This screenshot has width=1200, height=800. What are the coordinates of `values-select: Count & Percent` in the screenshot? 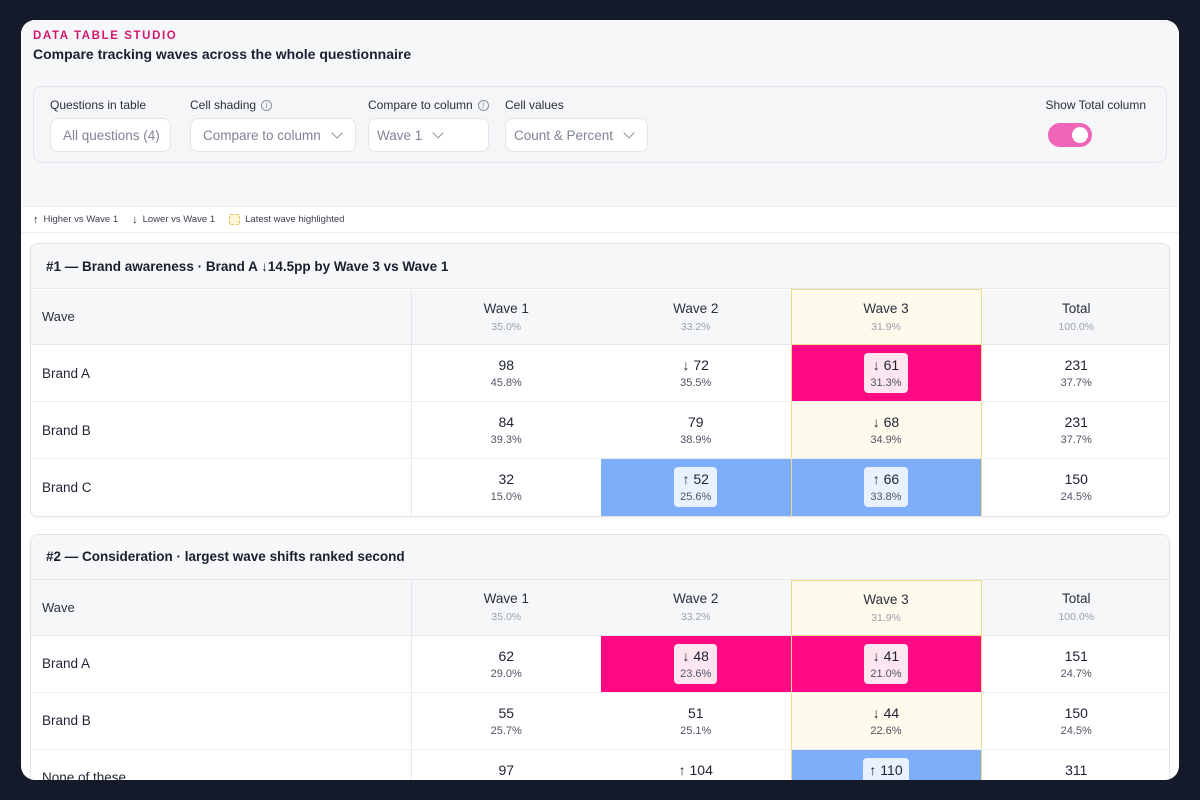 It's located at (577, 135).